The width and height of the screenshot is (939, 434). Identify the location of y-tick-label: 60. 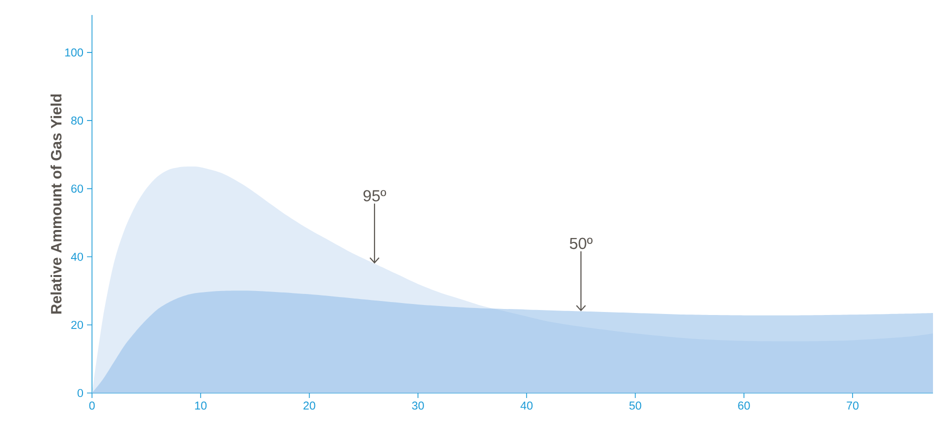
(77, 188).